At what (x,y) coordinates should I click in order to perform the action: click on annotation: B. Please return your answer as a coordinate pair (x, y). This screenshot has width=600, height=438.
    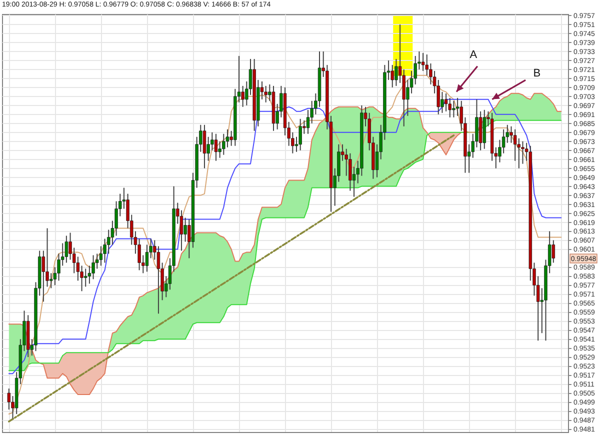
    Looking at the image, I should click on (537, 74).